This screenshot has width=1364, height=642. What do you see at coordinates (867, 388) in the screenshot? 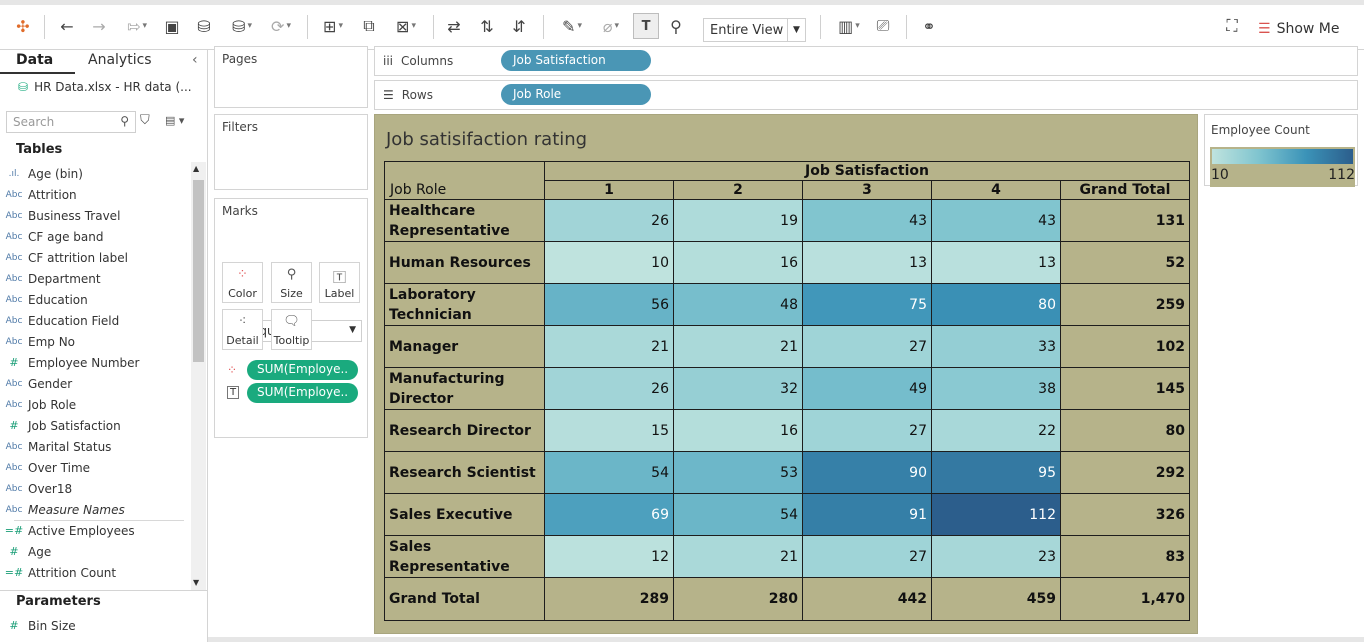
I see `heatmap-cell: 49` at bounding box center [867, 388].